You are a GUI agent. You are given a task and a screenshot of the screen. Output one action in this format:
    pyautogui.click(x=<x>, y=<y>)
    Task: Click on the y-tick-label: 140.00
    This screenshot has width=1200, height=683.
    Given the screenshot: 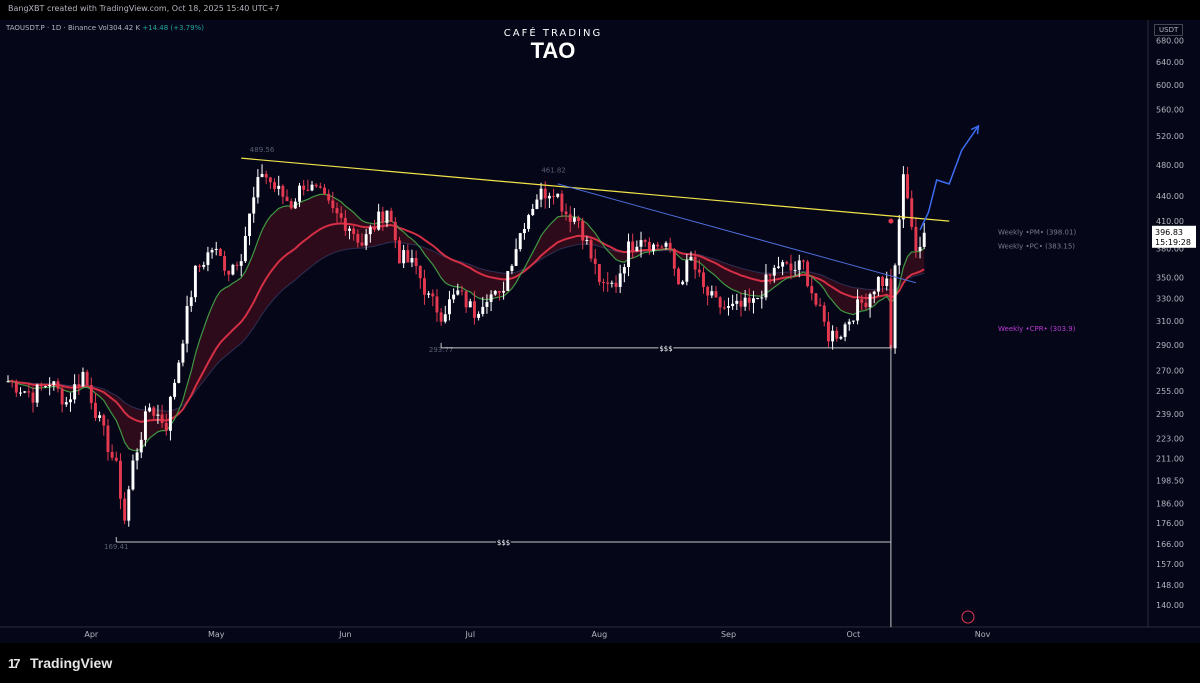 What is the action you would take?
    pyautogui.click(x=1170, y=605)
    